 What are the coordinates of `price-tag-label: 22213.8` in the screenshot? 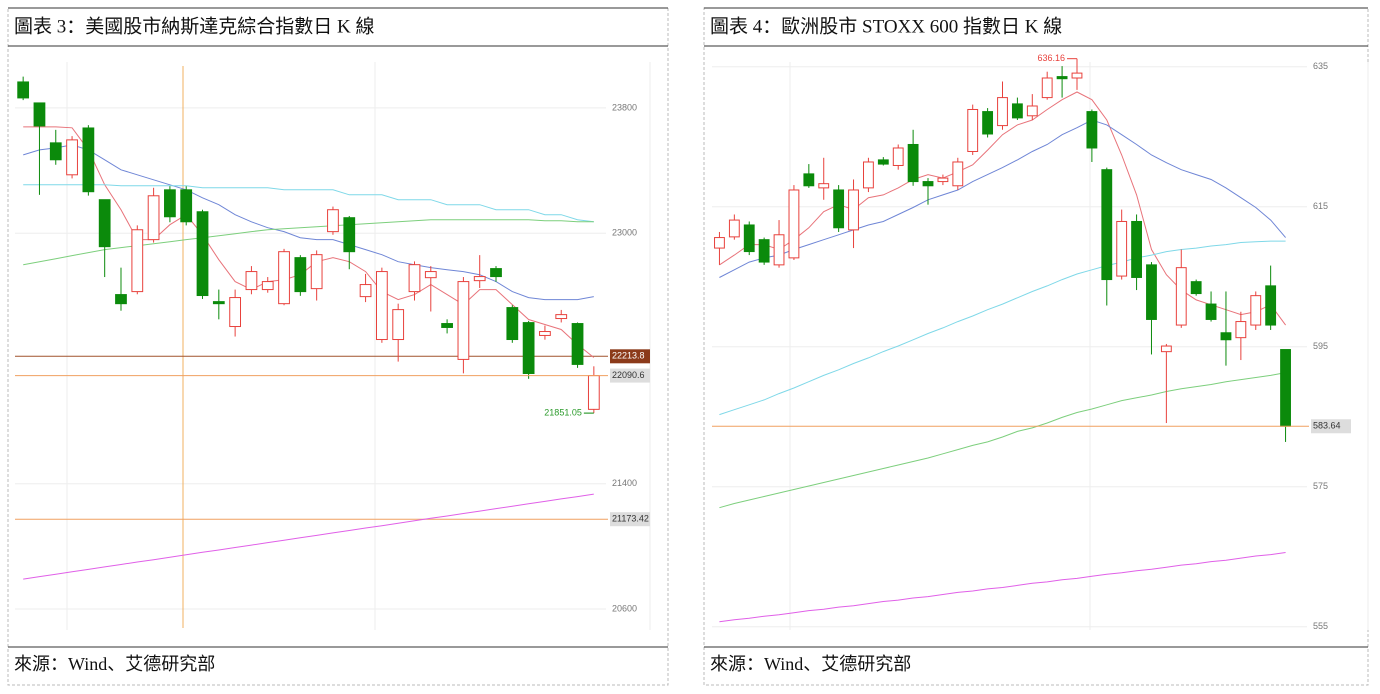 It's located at (628, 356).